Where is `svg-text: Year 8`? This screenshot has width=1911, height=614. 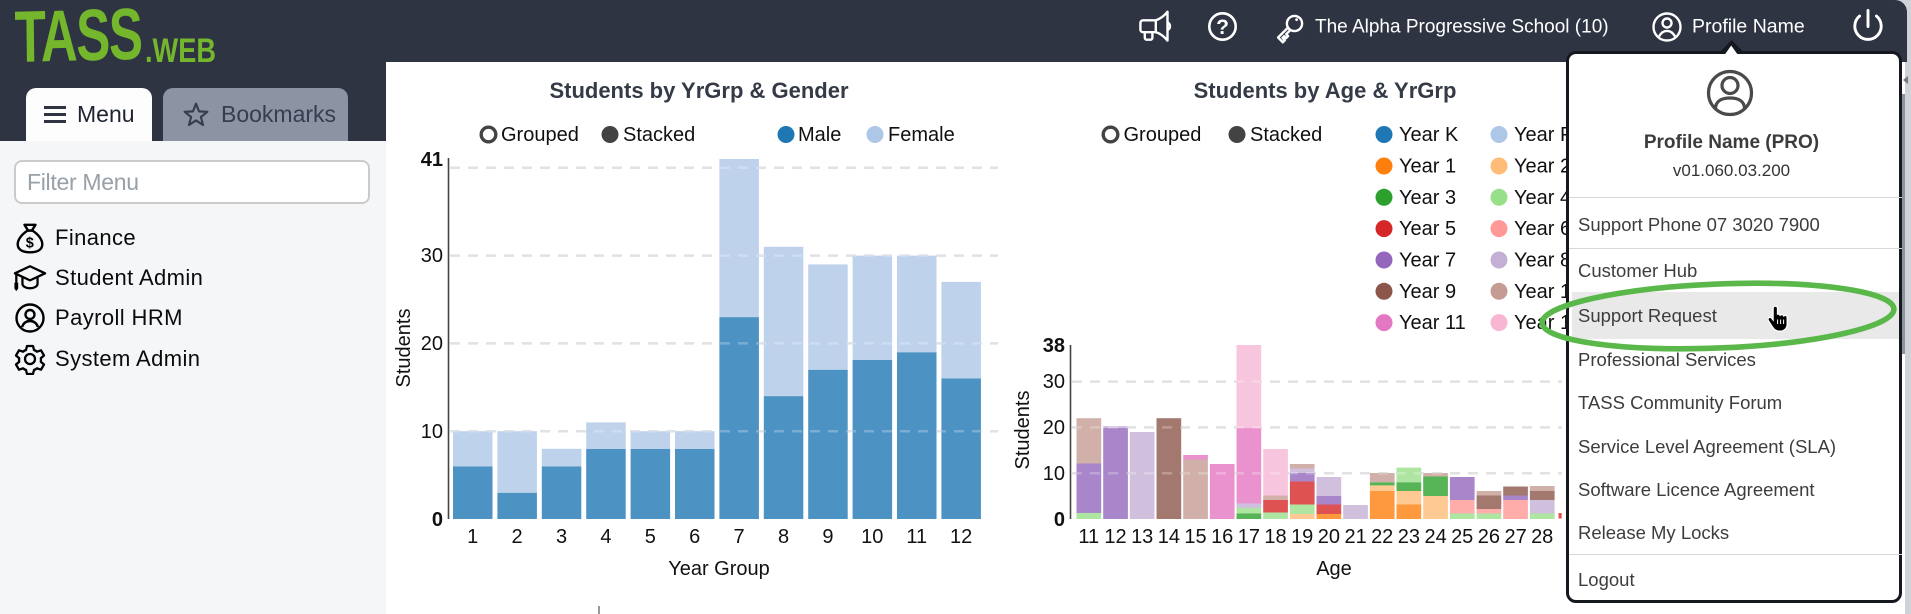 svg-text: Year 8 is located at coordinates (1540, 261).